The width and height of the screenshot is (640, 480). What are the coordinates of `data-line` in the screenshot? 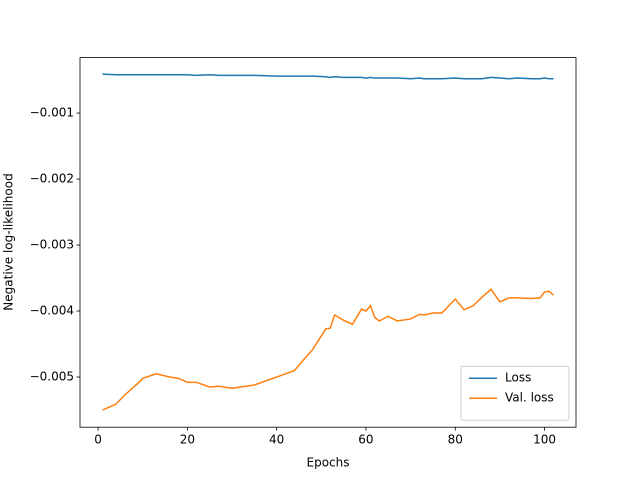 It's located at (328, 76).